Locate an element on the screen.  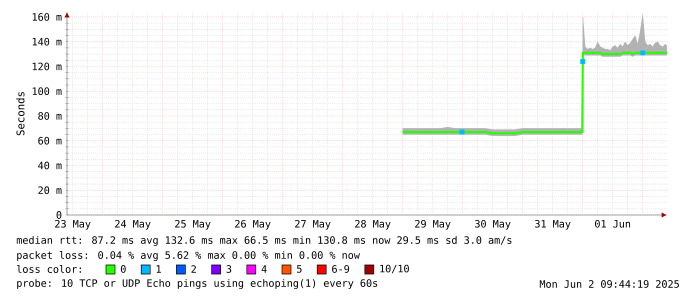
legend-label: 2 is located at coordinates (193, 269).